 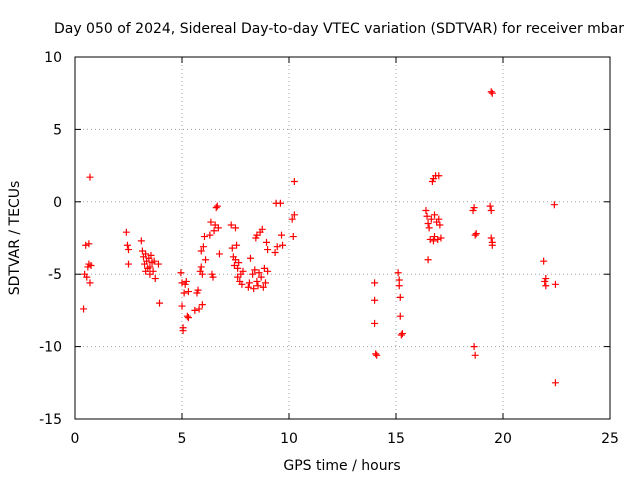 What do you see at coordinates (55, 275) in the screenshot?
I see `y-tick-label: -5` at bounding box center [55, 275].